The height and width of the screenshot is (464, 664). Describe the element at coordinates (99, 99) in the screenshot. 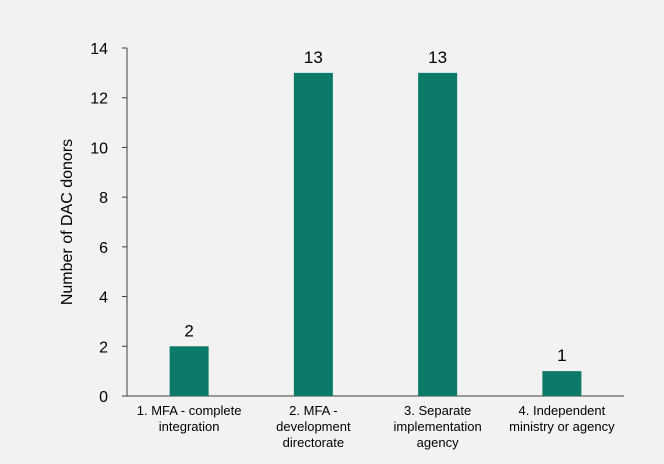

I see `y-tick-label: 12` at that location.